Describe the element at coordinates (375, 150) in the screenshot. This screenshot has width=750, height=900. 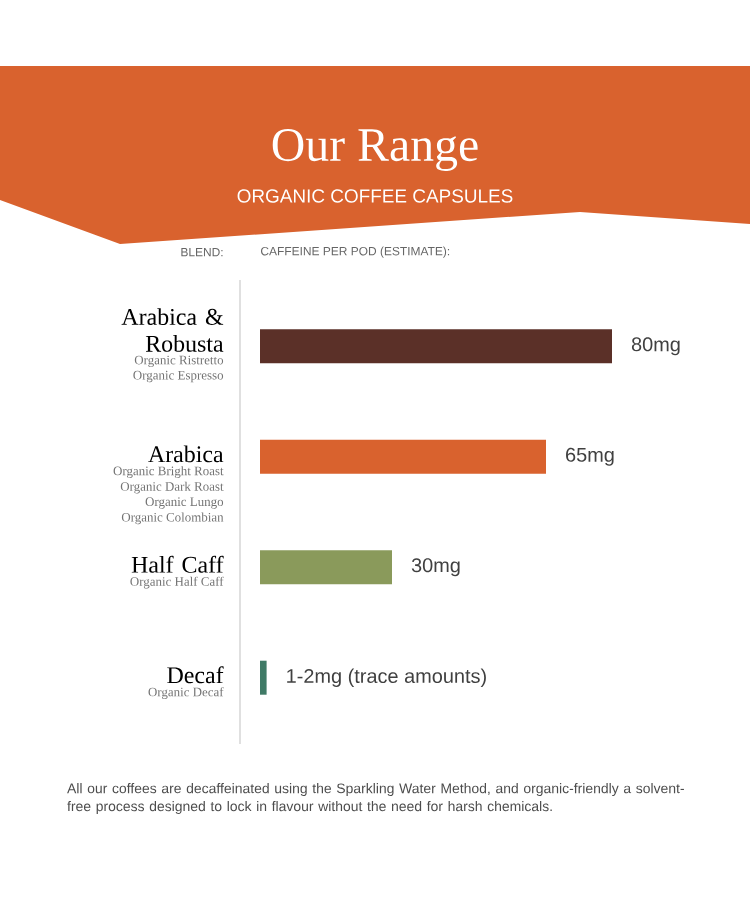
I see `chart-title: Our Range` at that location.